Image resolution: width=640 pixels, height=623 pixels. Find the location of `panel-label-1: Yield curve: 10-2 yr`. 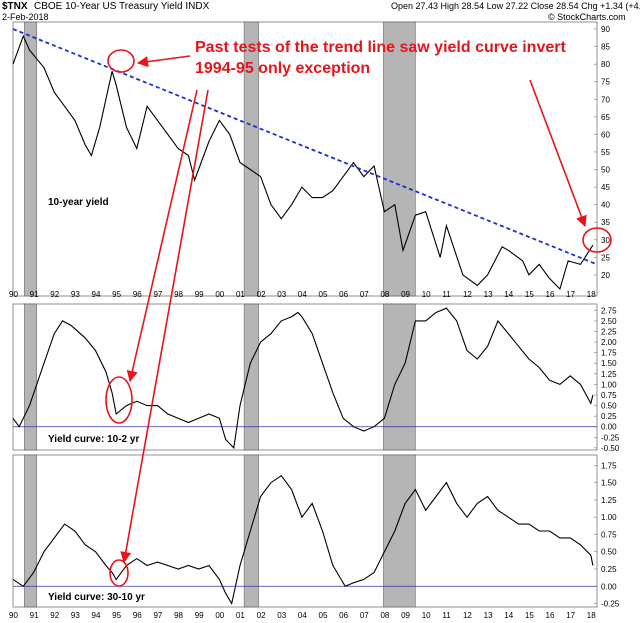

panel-label-1: Yield curve: 10-2 yr is located at coordinates (93, 439).